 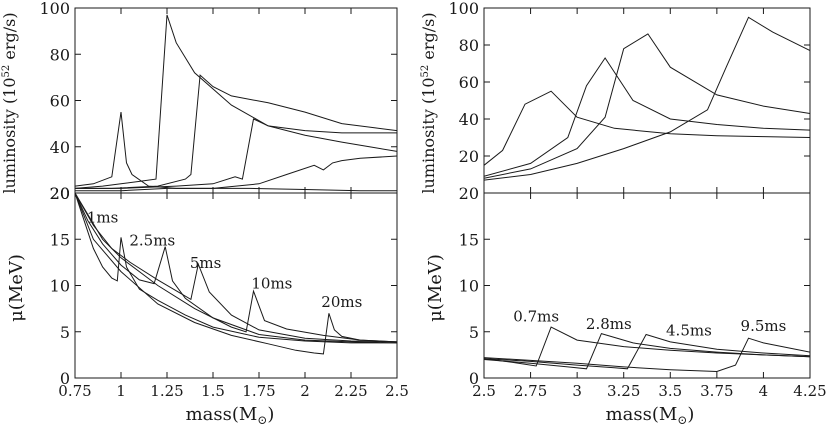 I want to click on annotation-label: 9.5ms, so click(x=764, y=326).